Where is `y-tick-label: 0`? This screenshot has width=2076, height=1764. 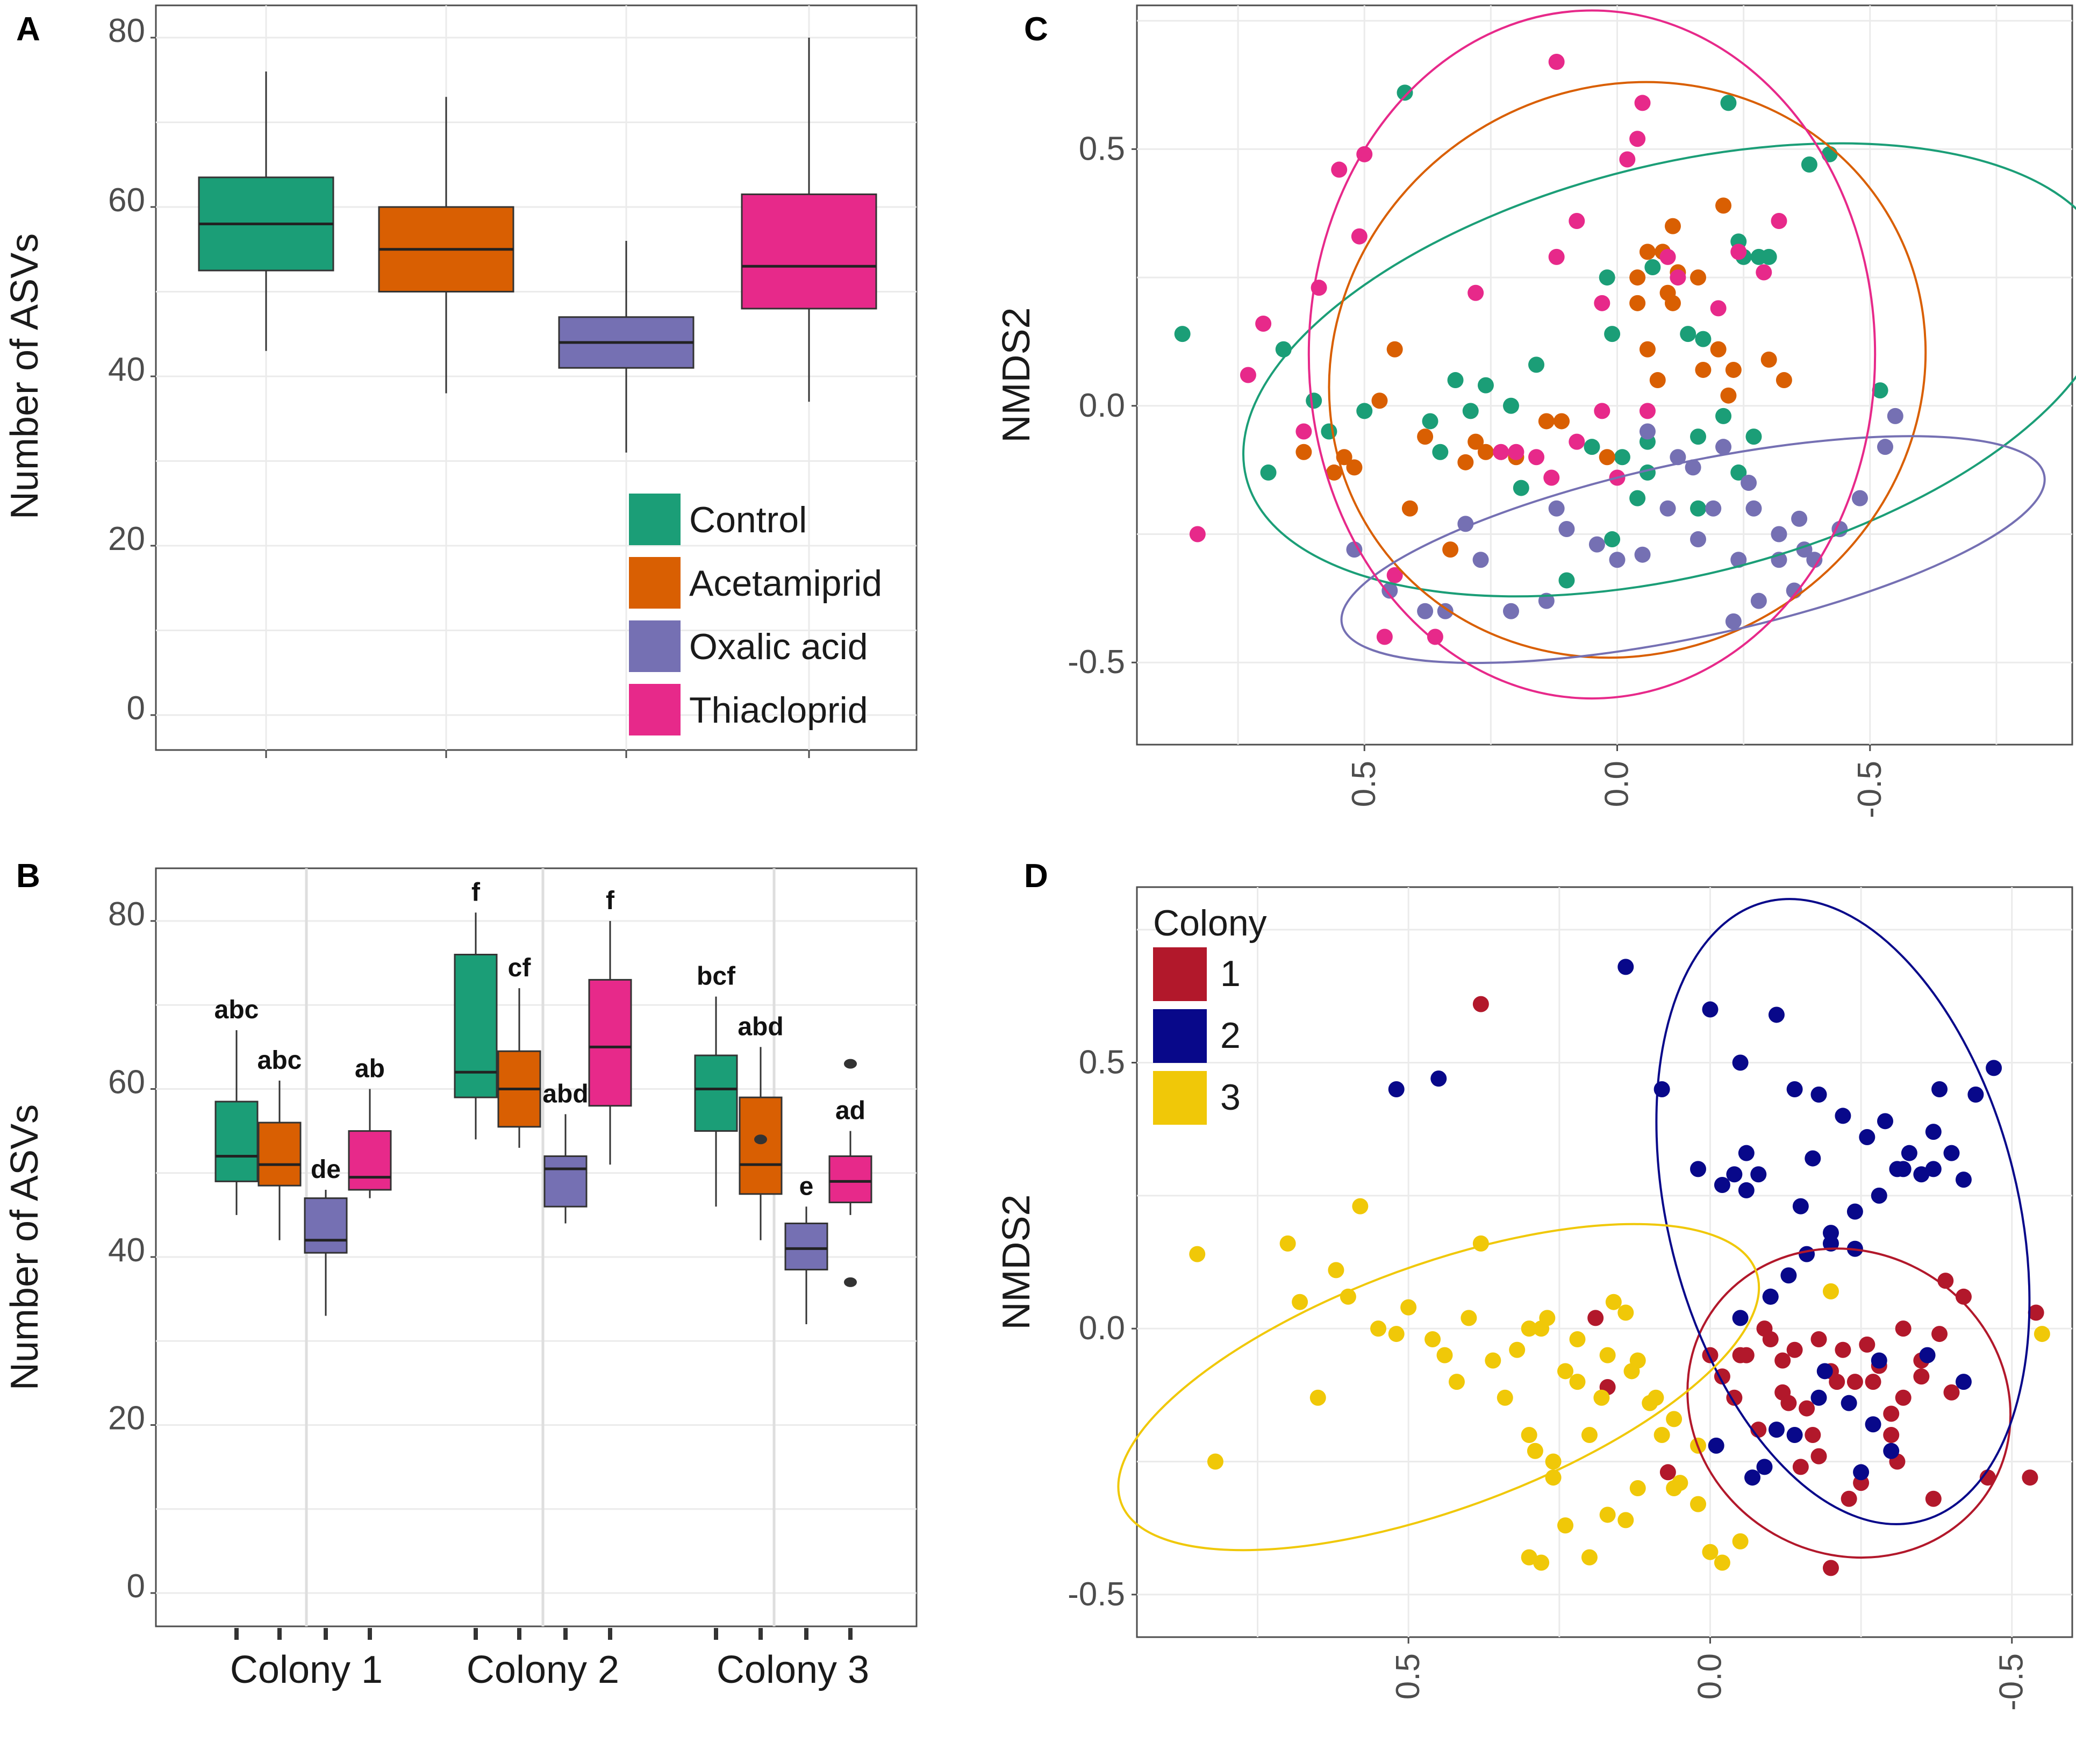
y-tick-label: 0 is located at coordinates (136, 1587).